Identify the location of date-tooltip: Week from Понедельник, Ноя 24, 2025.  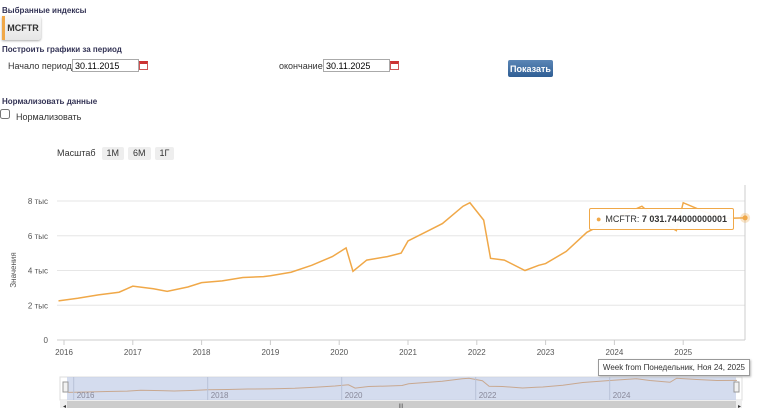
(673, 367).